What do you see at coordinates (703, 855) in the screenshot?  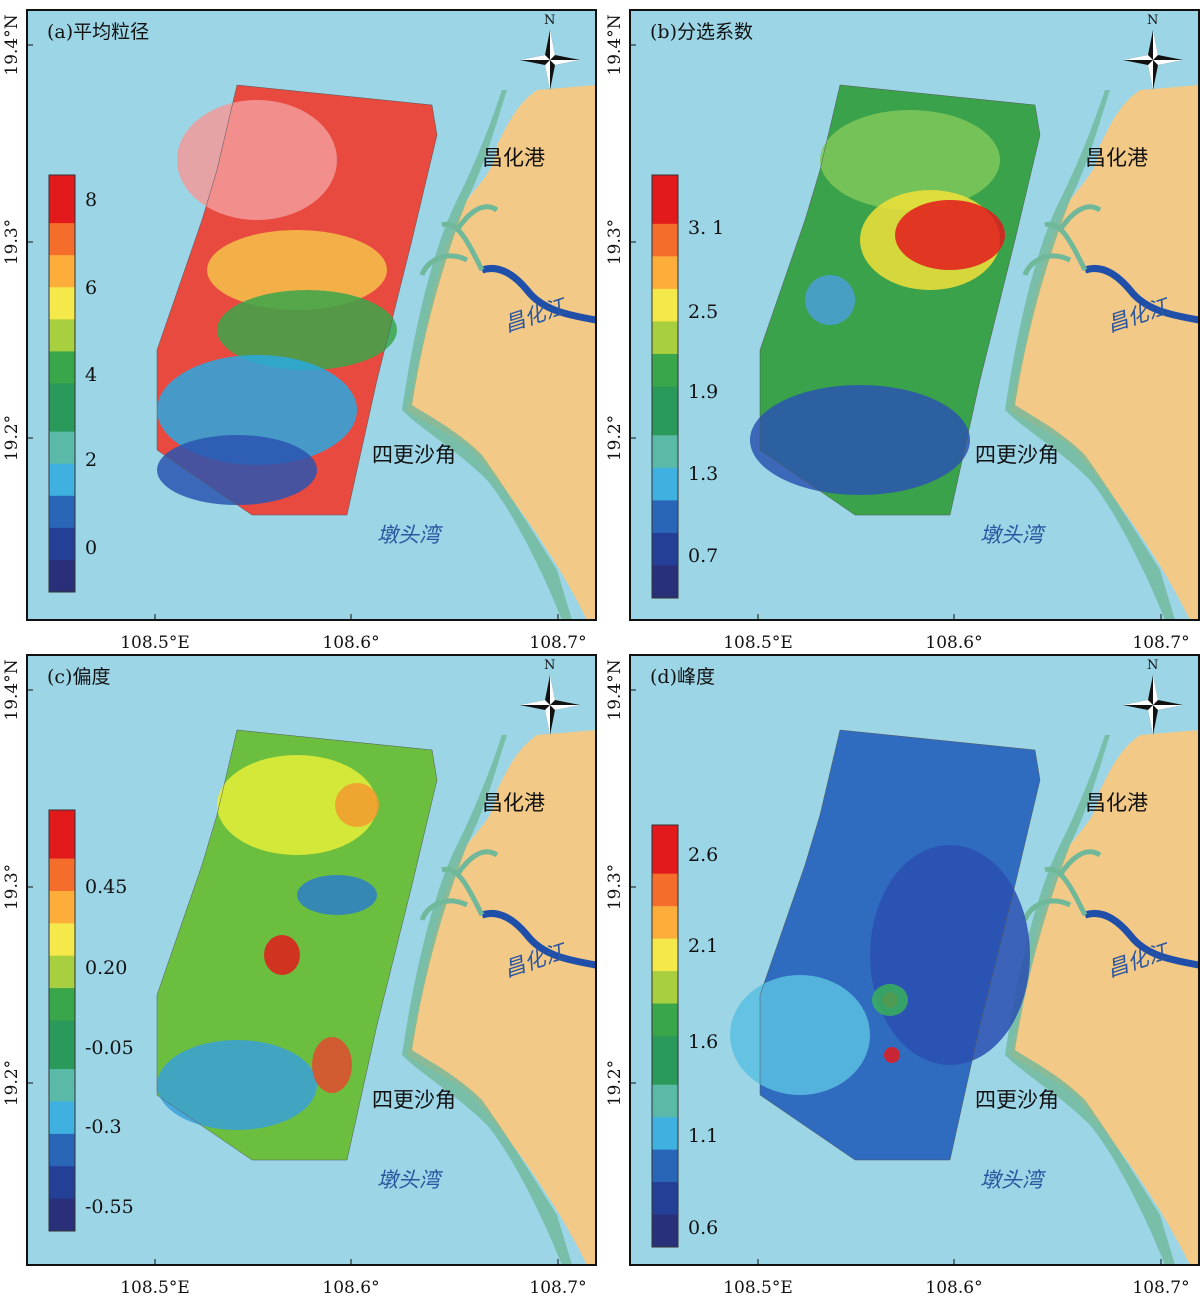 I see `legend-label: 2.6` at bounding box center [703, 855].